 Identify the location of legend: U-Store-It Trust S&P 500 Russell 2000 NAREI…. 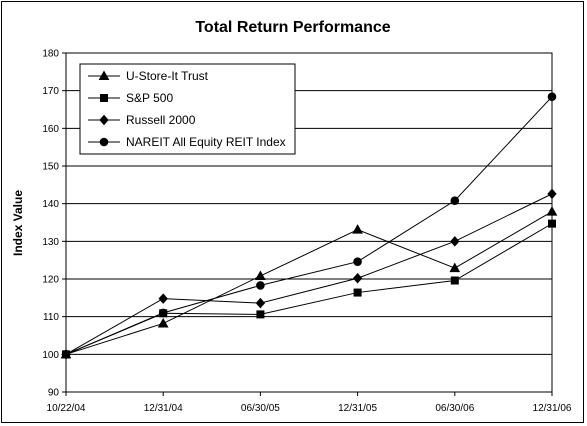
(187, 109).